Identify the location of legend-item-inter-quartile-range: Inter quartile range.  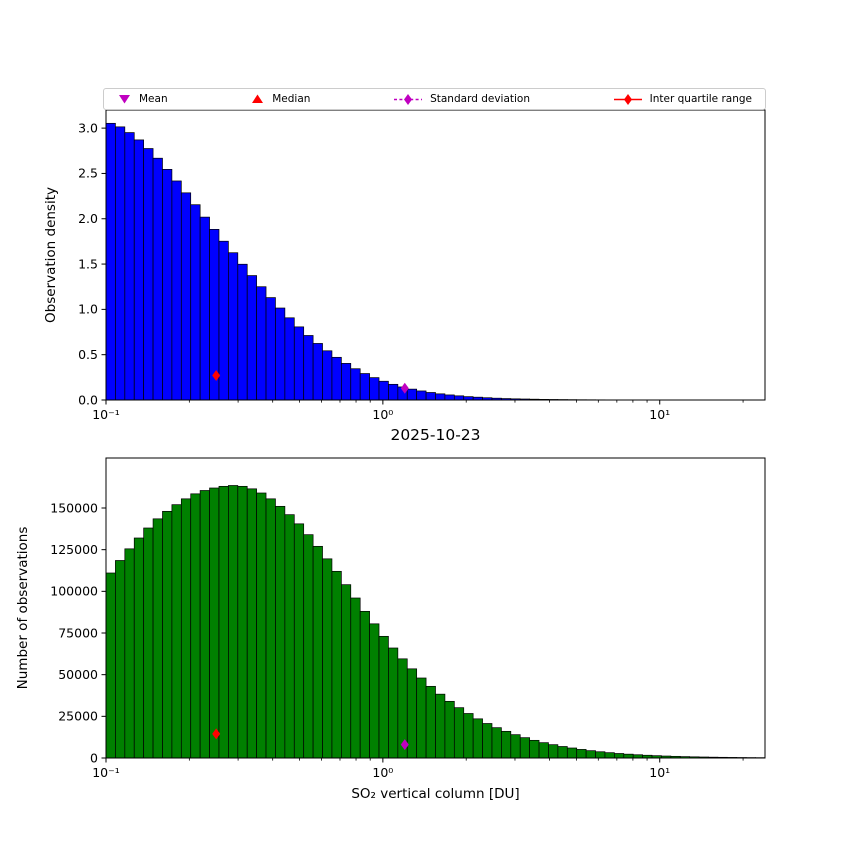
(682, 99).